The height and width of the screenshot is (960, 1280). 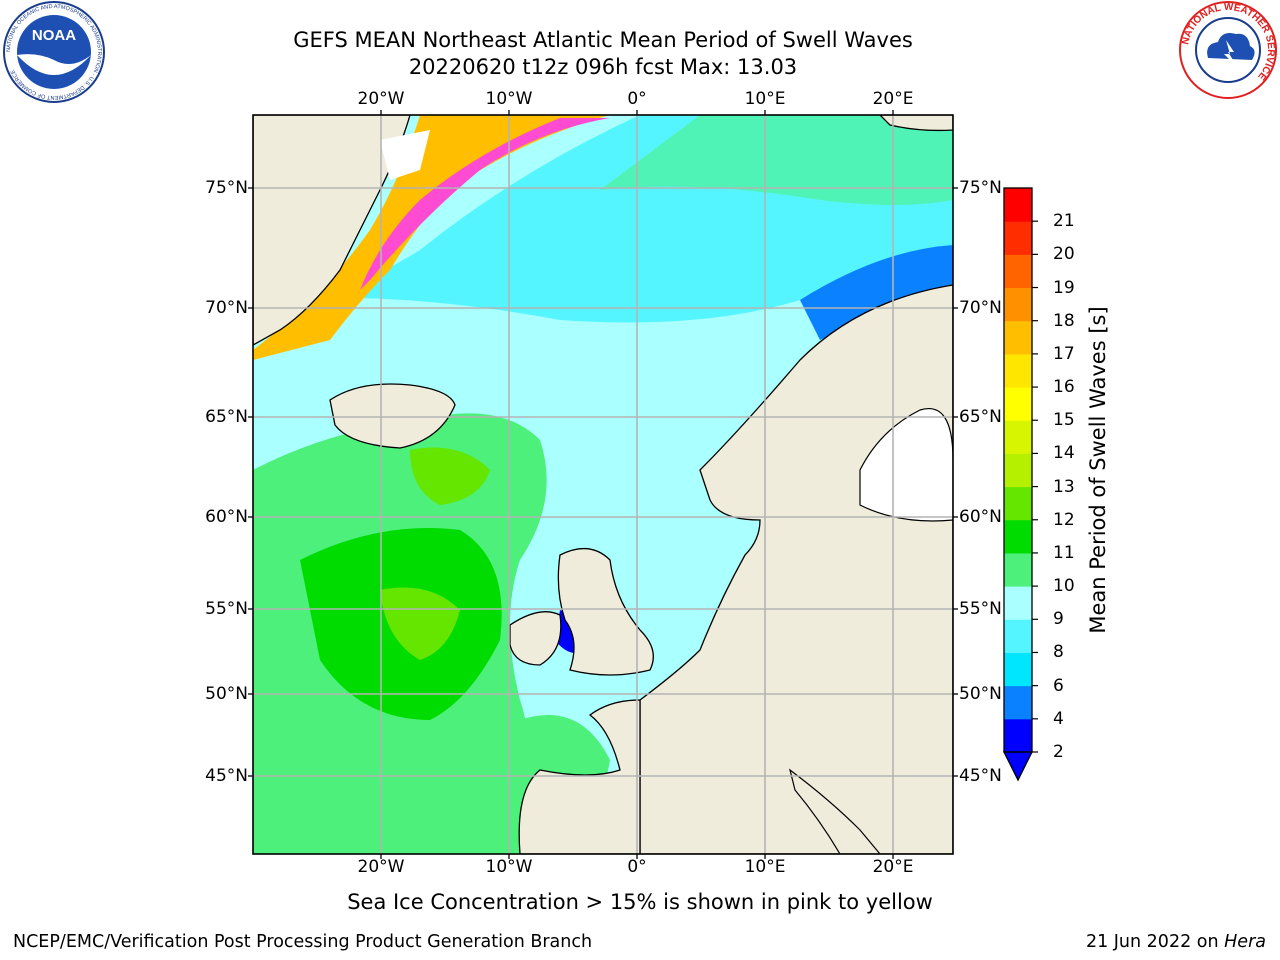 I want to click on lat-label-right-70n: 70°N, so click(x=980, y=308).